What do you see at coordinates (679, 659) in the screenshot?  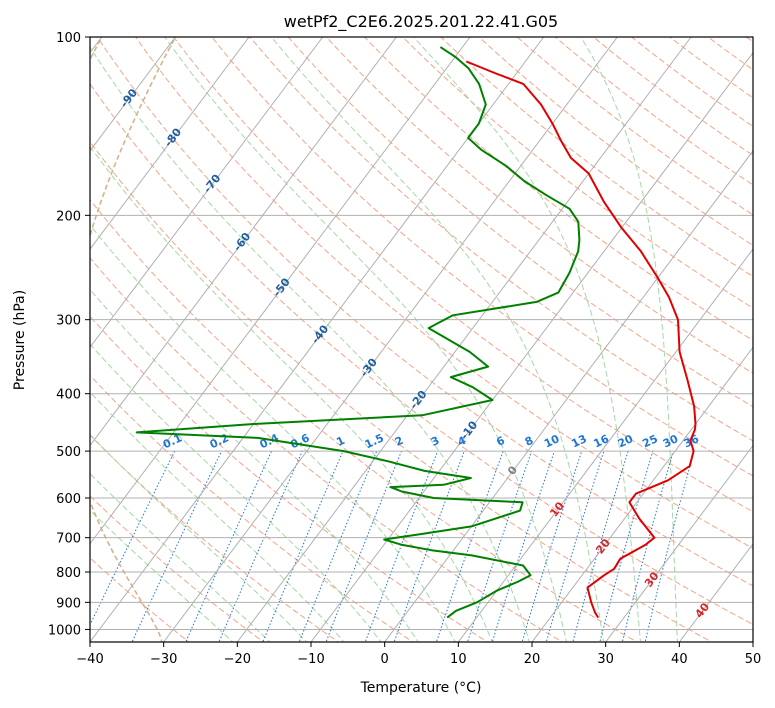 I see `x-tick-label: 40` at bounding box center [679, 659].